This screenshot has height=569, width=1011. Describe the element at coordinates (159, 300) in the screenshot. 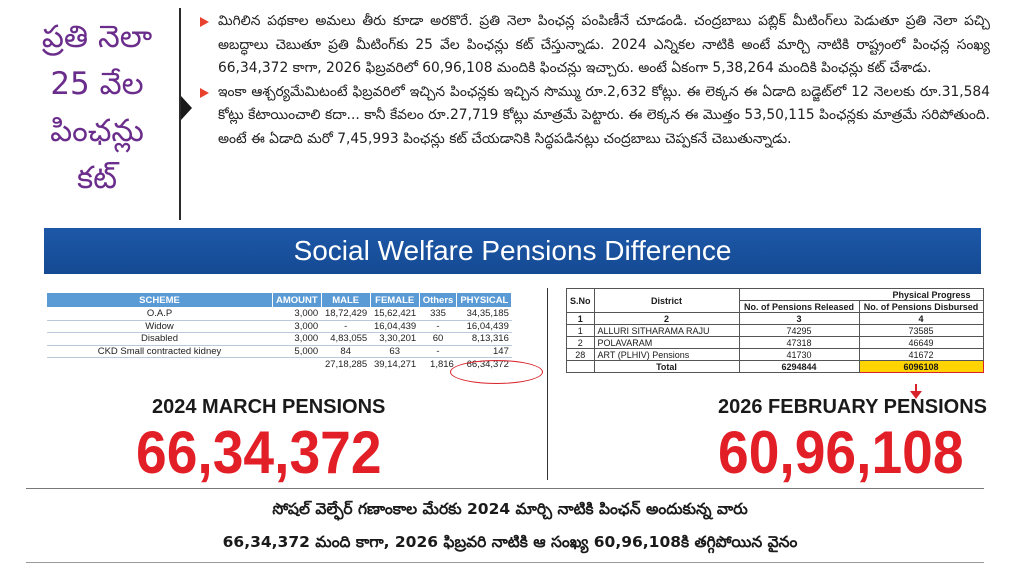

I see `header-scheme: SCHEME` at that location.